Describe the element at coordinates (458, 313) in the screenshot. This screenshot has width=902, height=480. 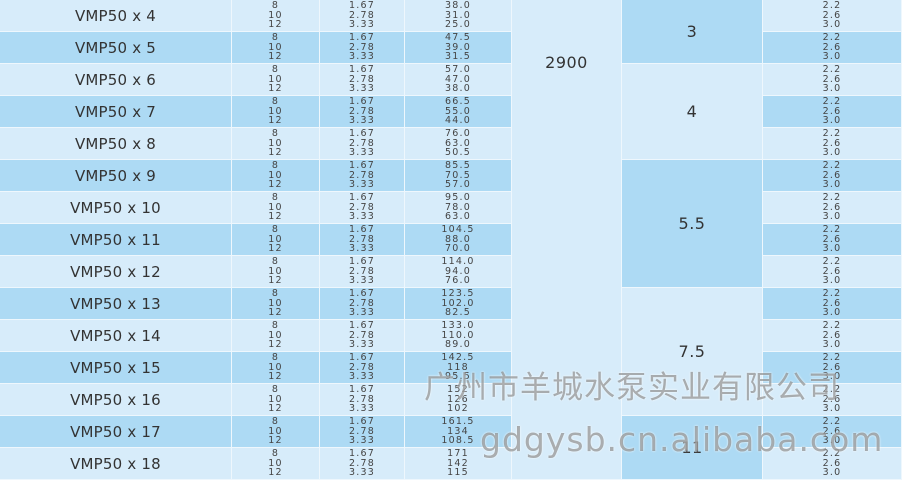
I see `value: 82.5` at that location.